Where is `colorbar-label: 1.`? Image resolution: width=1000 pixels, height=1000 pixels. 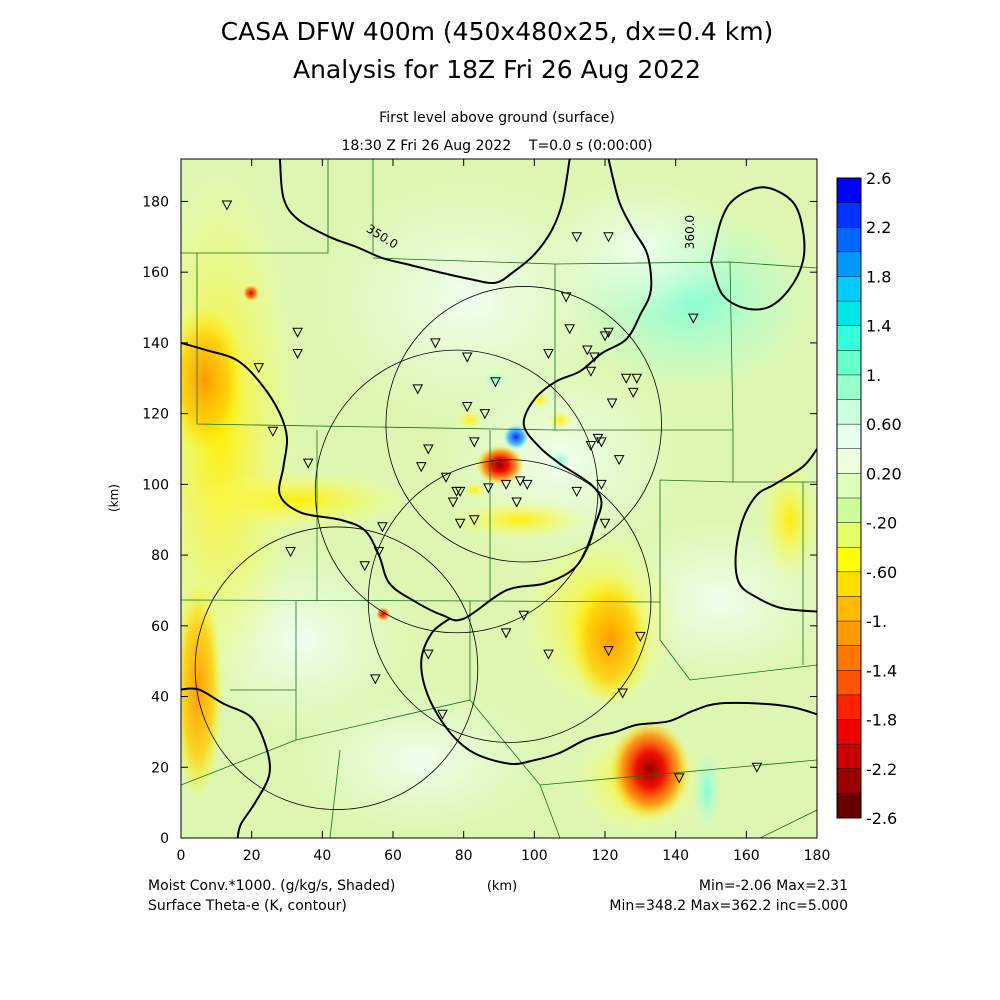
colorbar-label: 1. is located at coordinates (873, 375).